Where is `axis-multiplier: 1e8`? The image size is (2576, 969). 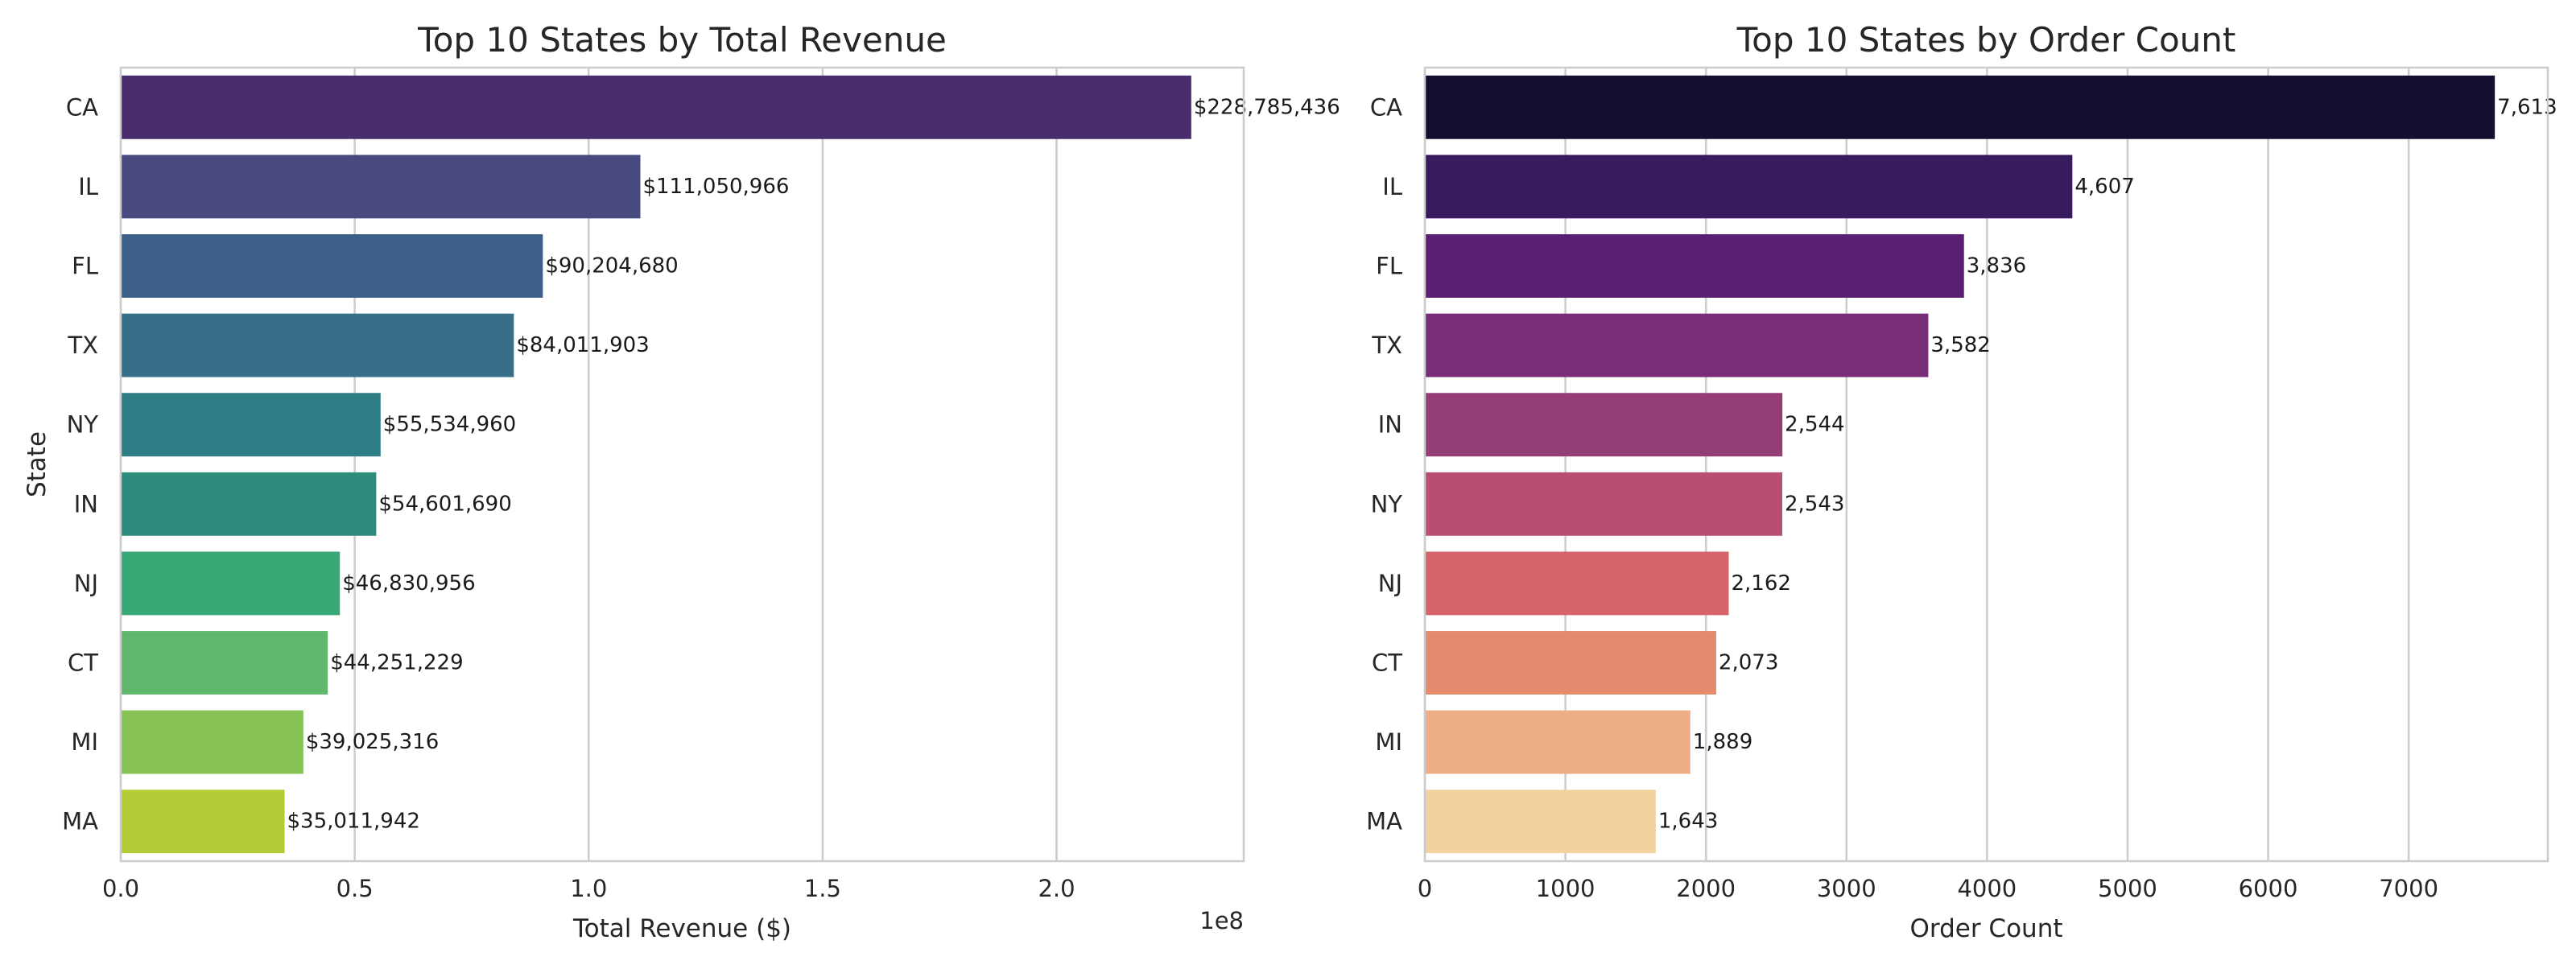 axis-multiplier: 1e8 is located at coordinates (1221, 920).